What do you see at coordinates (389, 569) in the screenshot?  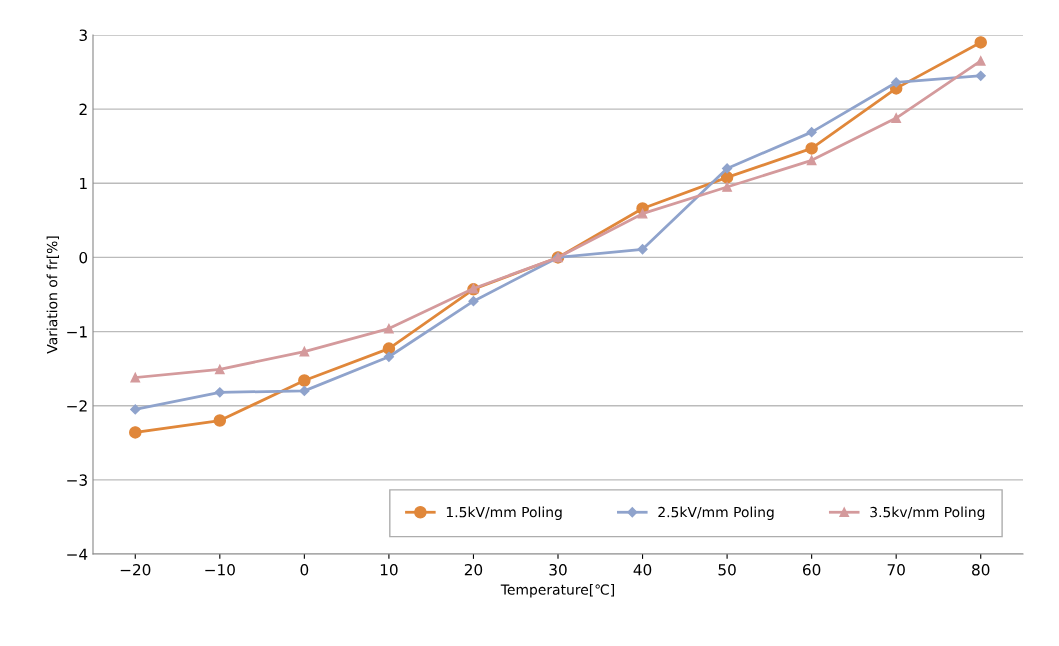 I see `x-tick-label: 10` at bounding box center [389, 569].